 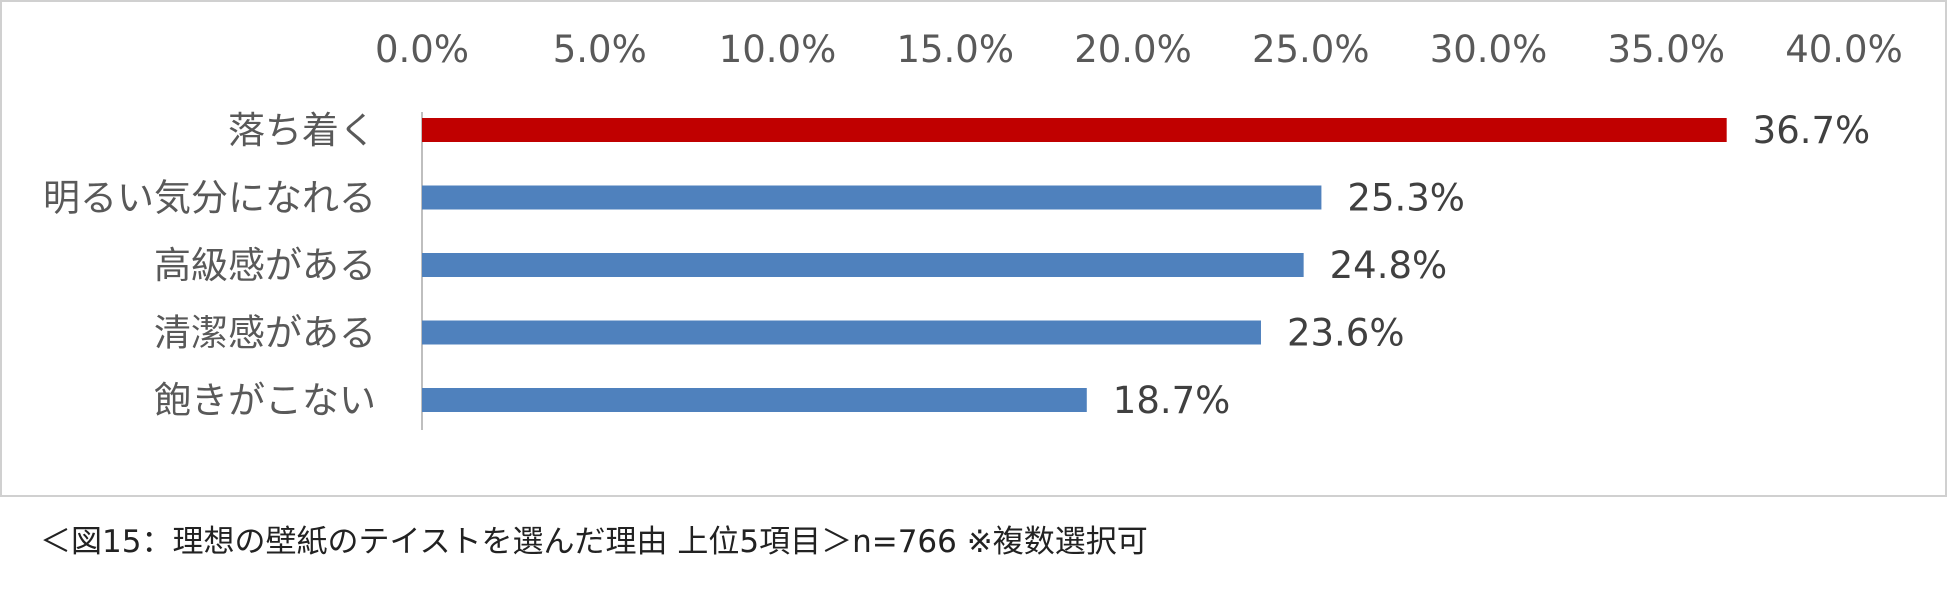 What do you see at coordinates (1172, 400) in the screenshot?
I see `data-label: 18.7%` at bounding box center [1172, 400].